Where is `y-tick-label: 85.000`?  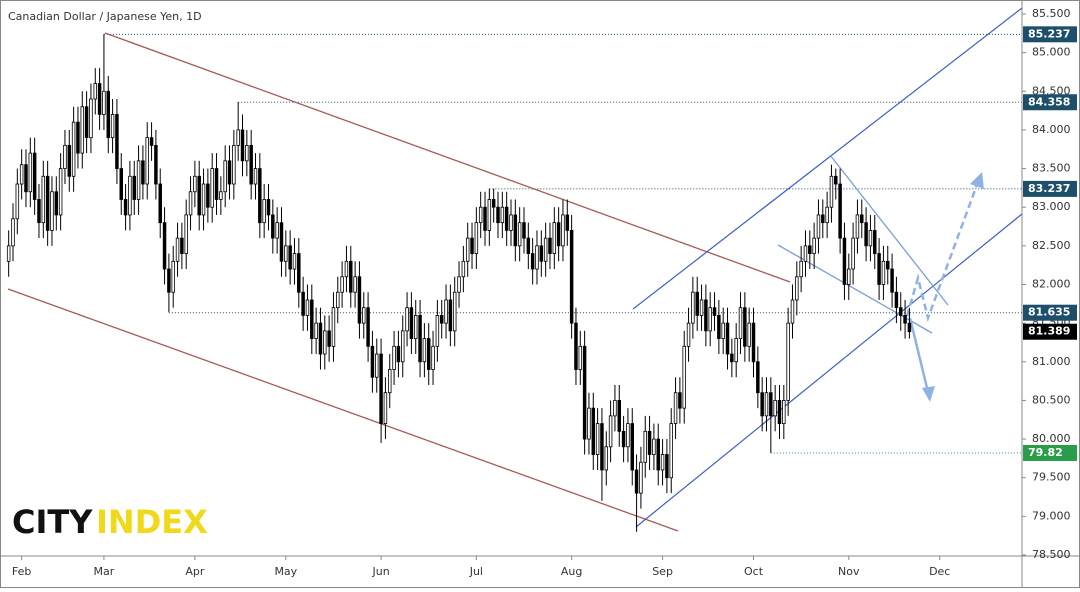
y-tick-label: 85.000 is located at coordinates (1051, 52).